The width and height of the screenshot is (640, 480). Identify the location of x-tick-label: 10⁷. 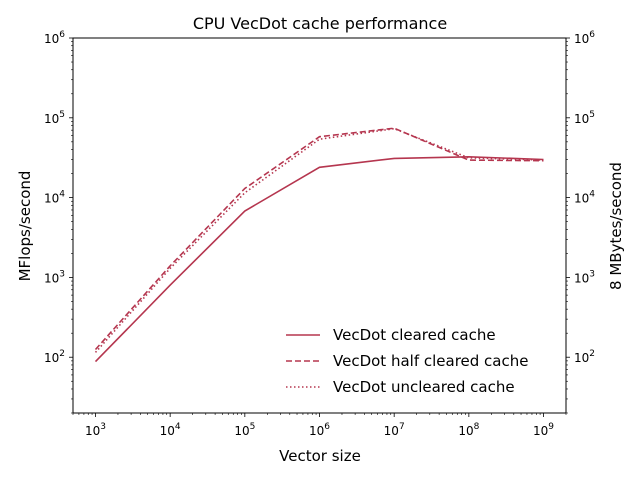
(394, 430).